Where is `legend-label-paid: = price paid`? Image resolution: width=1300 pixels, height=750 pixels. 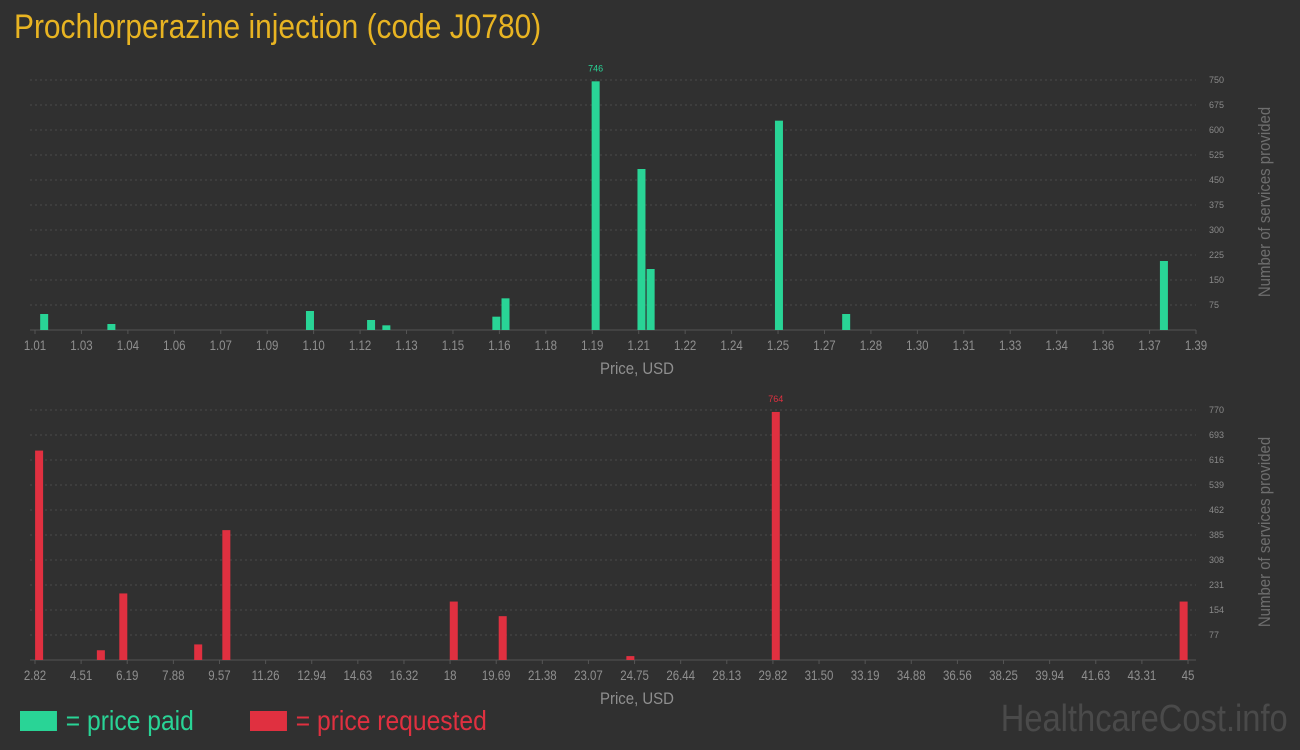
legend-label-paid: = price paid is located at coordinates (130, 721).